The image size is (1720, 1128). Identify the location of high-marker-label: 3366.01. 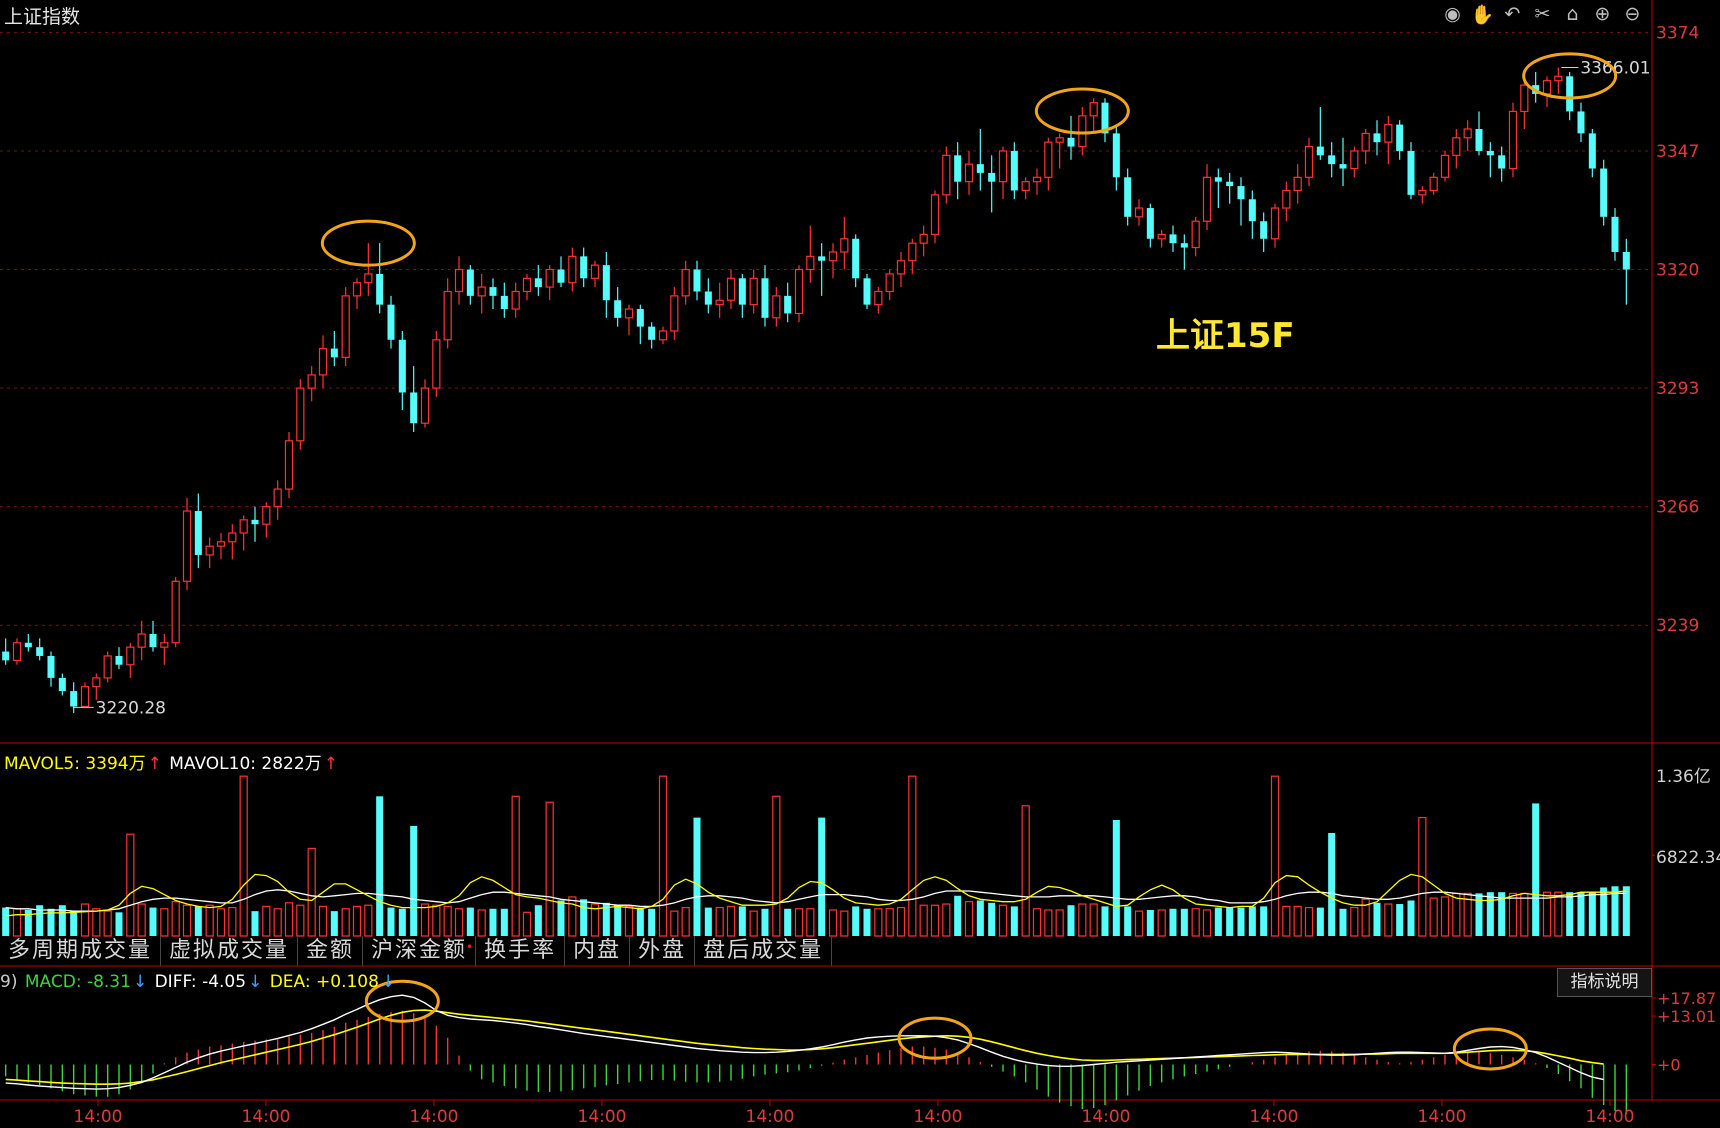
(1615, 68).